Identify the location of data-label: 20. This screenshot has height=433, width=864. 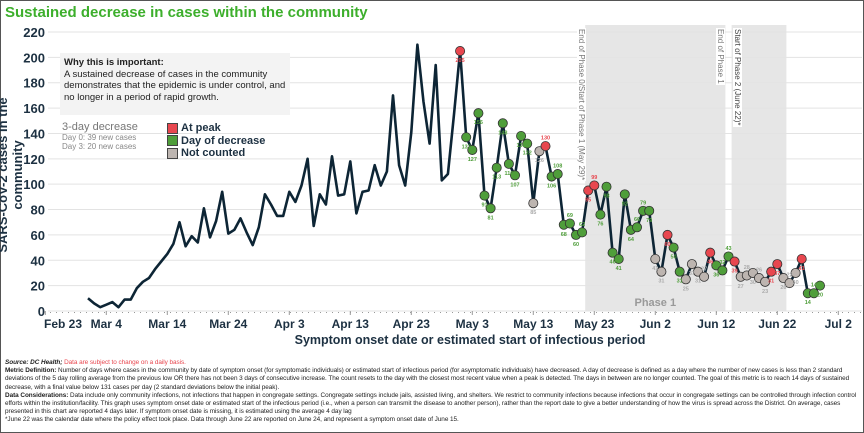
(820, 296).